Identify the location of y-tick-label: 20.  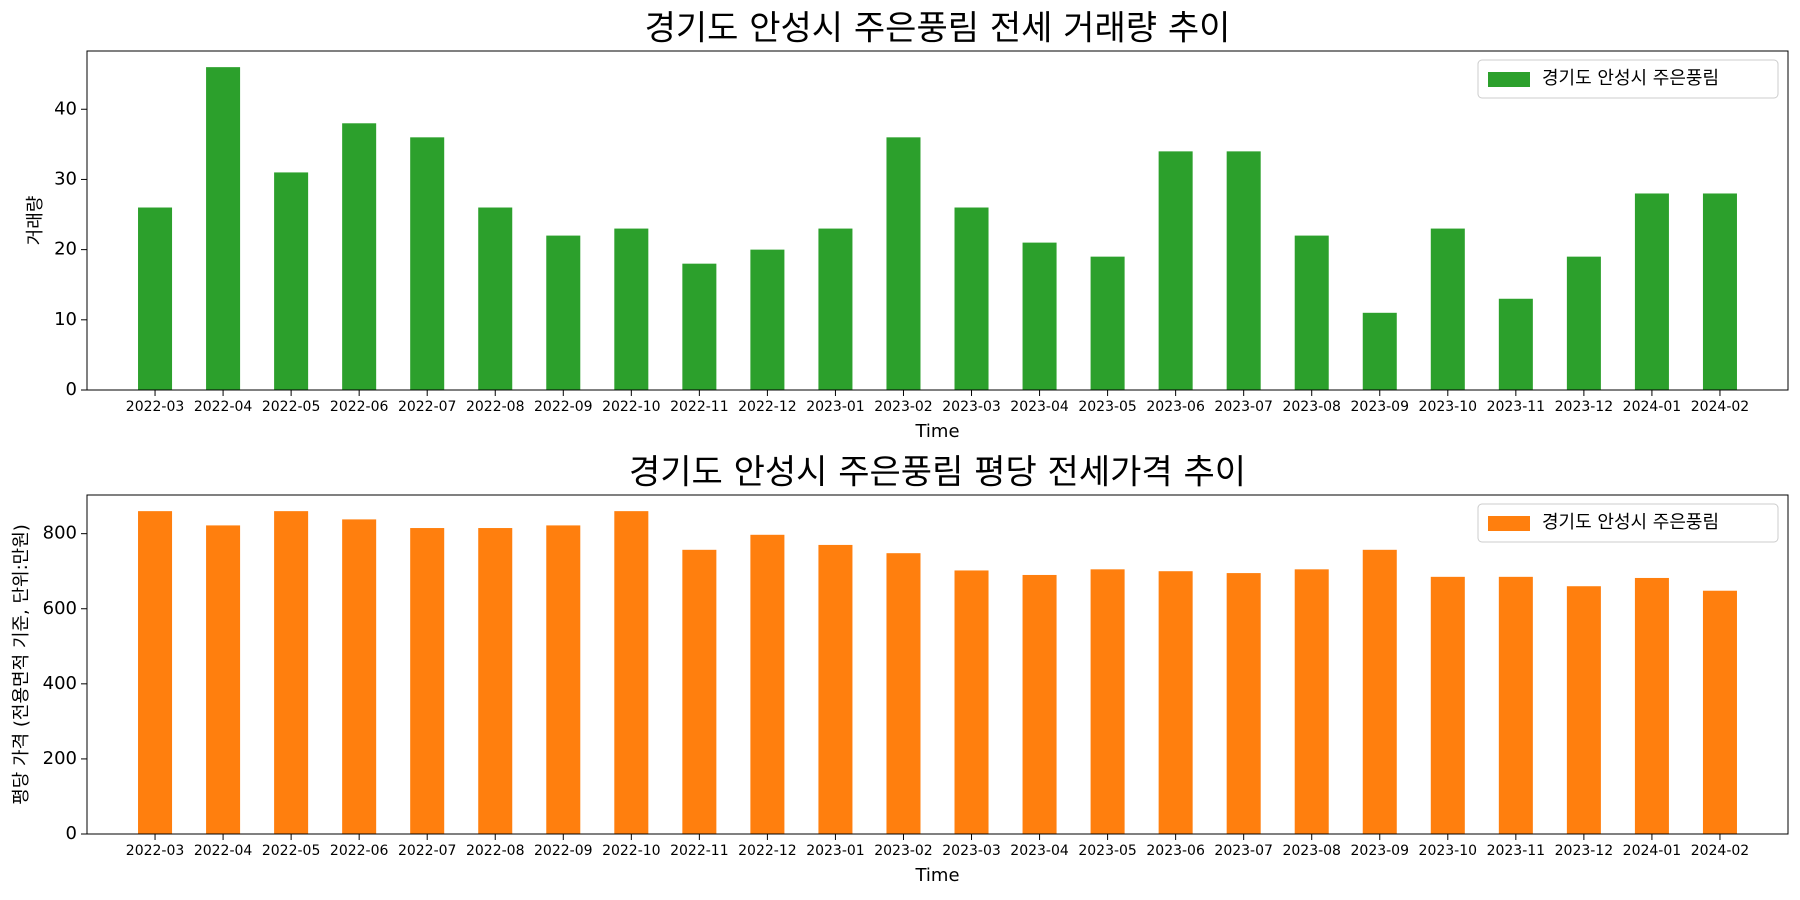
(65, 249).